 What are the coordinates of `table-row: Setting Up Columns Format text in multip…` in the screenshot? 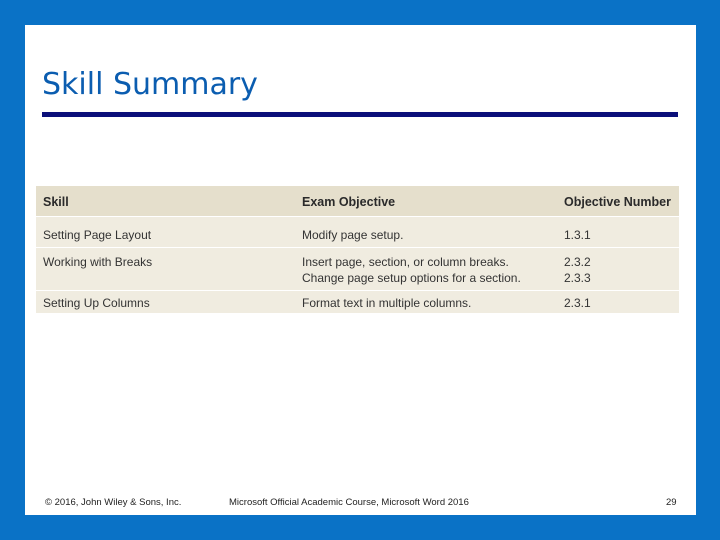 It's located at (357, 302).